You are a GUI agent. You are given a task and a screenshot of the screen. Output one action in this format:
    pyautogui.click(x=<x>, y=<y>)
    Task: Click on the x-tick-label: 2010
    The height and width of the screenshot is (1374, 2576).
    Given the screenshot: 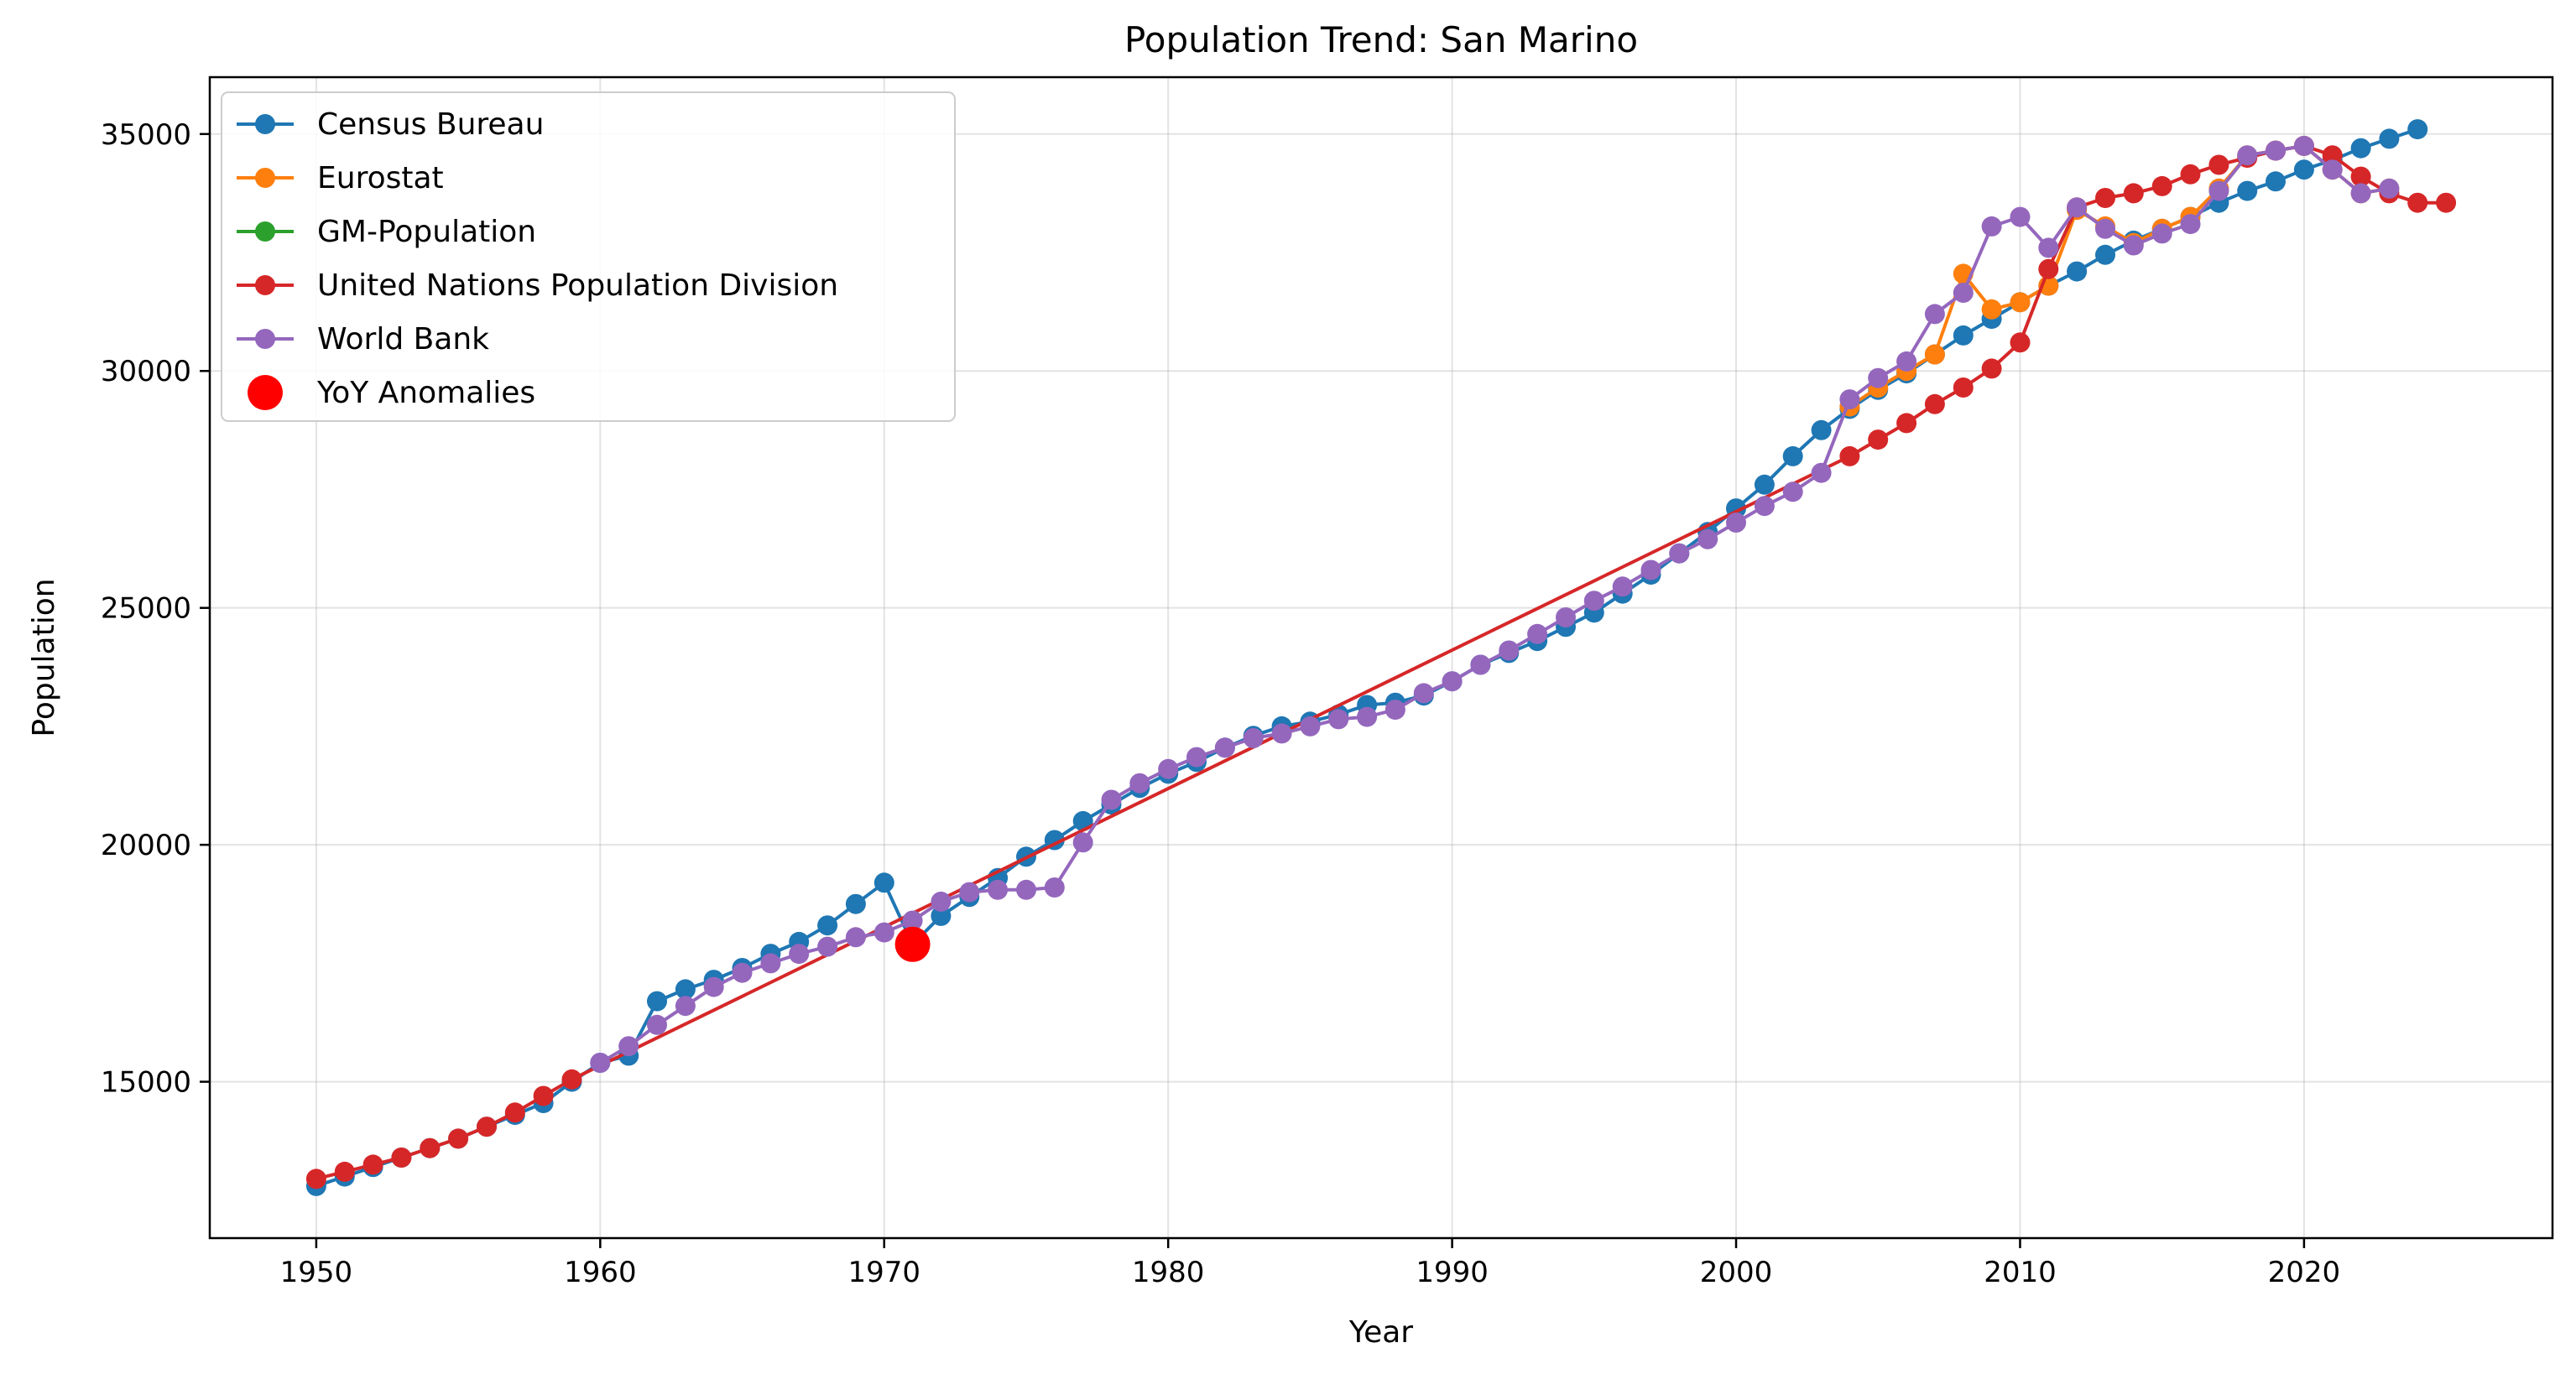 What is the action you would take?
    pyautogui.click(x=2020, y=1272)
    